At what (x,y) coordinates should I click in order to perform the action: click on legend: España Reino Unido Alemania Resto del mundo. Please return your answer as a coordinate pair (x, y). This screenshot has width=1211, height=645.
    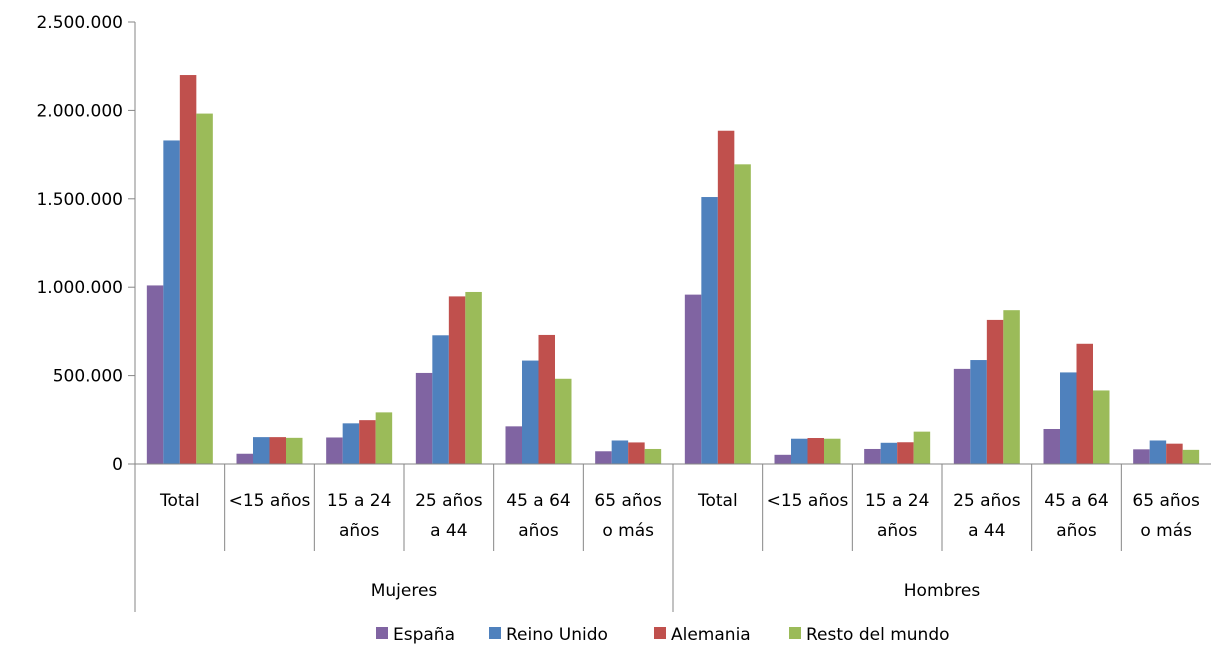
    Looking at the image, I should click on (663, 635).